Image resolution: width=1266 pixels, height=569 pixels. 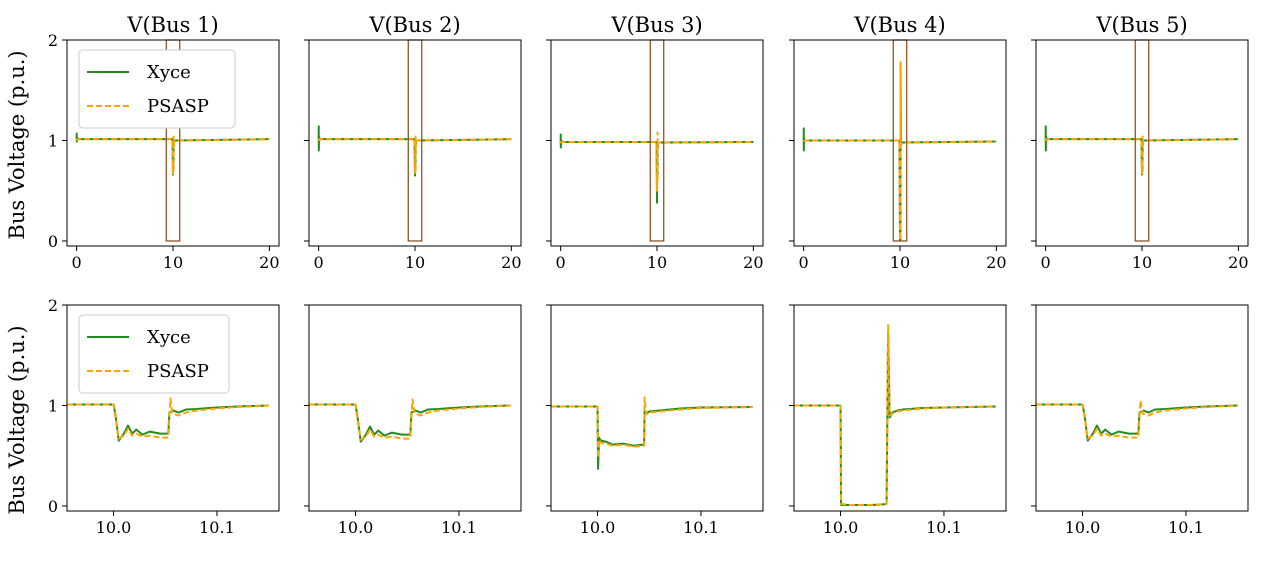 I want to click on subplot-full-bus-1: V(Bus 1) 0 10 20 0 1 2 Xyce PSASP, so click(x=164, y=142).